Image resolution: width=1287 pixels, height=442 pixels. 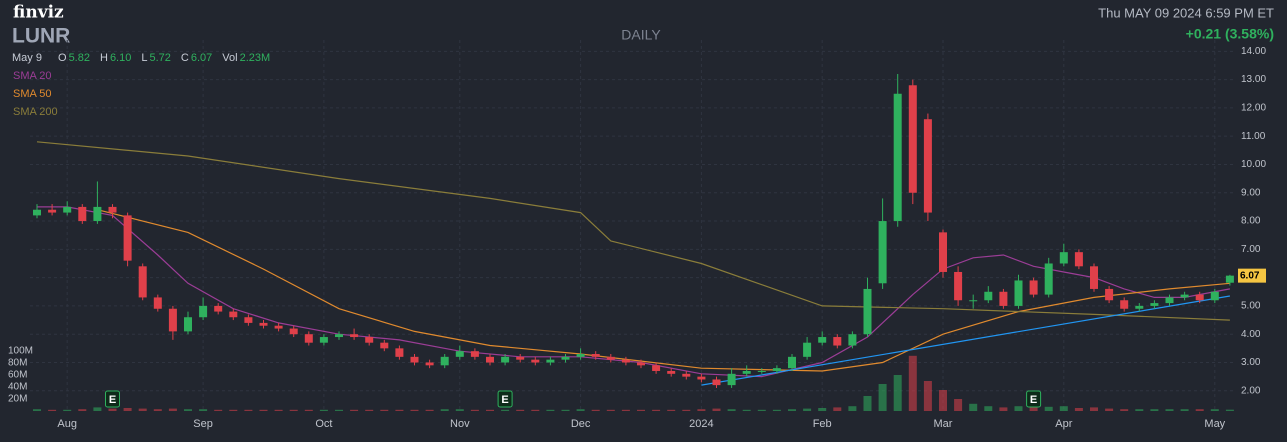 What do you see at coordinates (1253, 79) in the screenshot?
I see `y-tick-label: 13.00` at bounding box center [1253, 79].